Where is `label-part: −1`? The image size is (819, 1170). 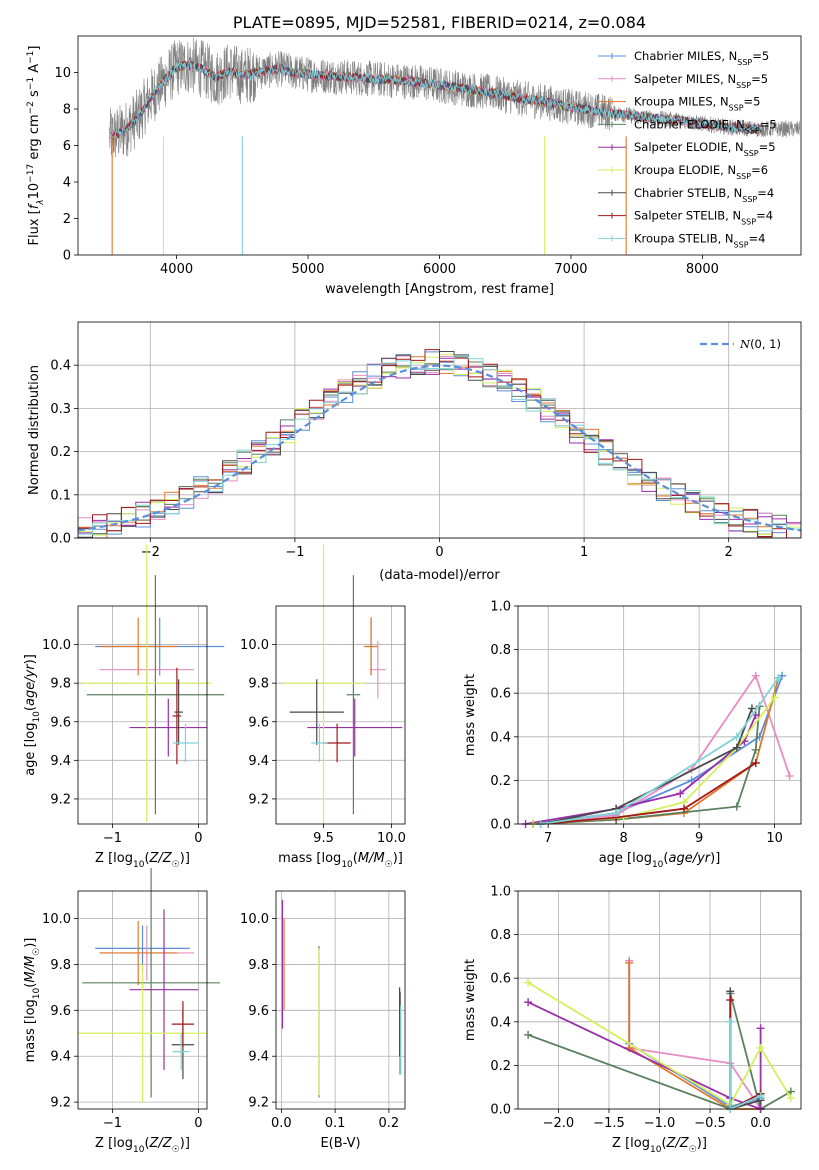
label-part: −1 is located at coordinates (31, 83).